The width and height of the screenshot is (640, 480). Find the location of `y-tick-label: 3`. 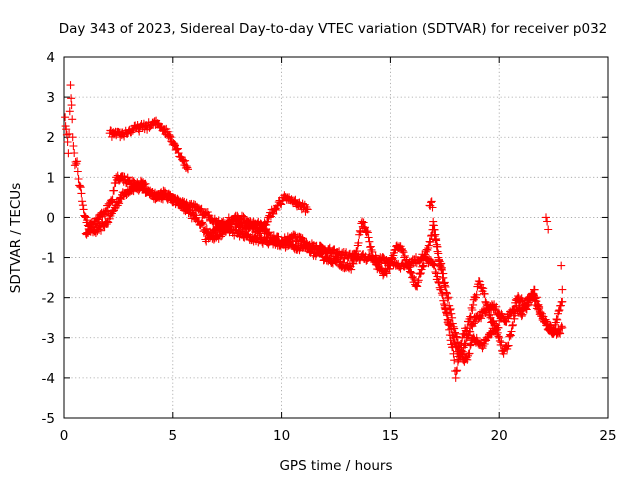

y-tick-label: 3 is located at coordinates (50, 98).